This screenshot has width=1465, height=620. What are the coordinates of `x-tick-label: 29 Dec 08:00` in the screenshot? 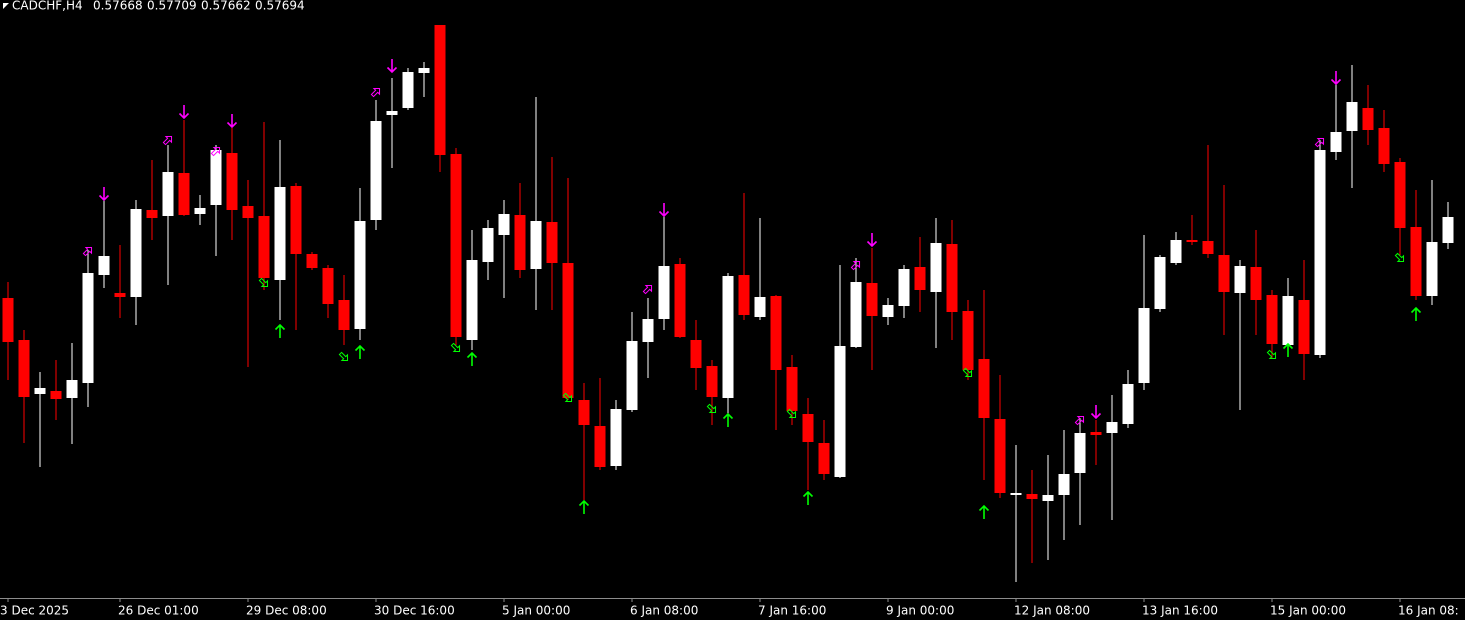 It's located at (286, 611).